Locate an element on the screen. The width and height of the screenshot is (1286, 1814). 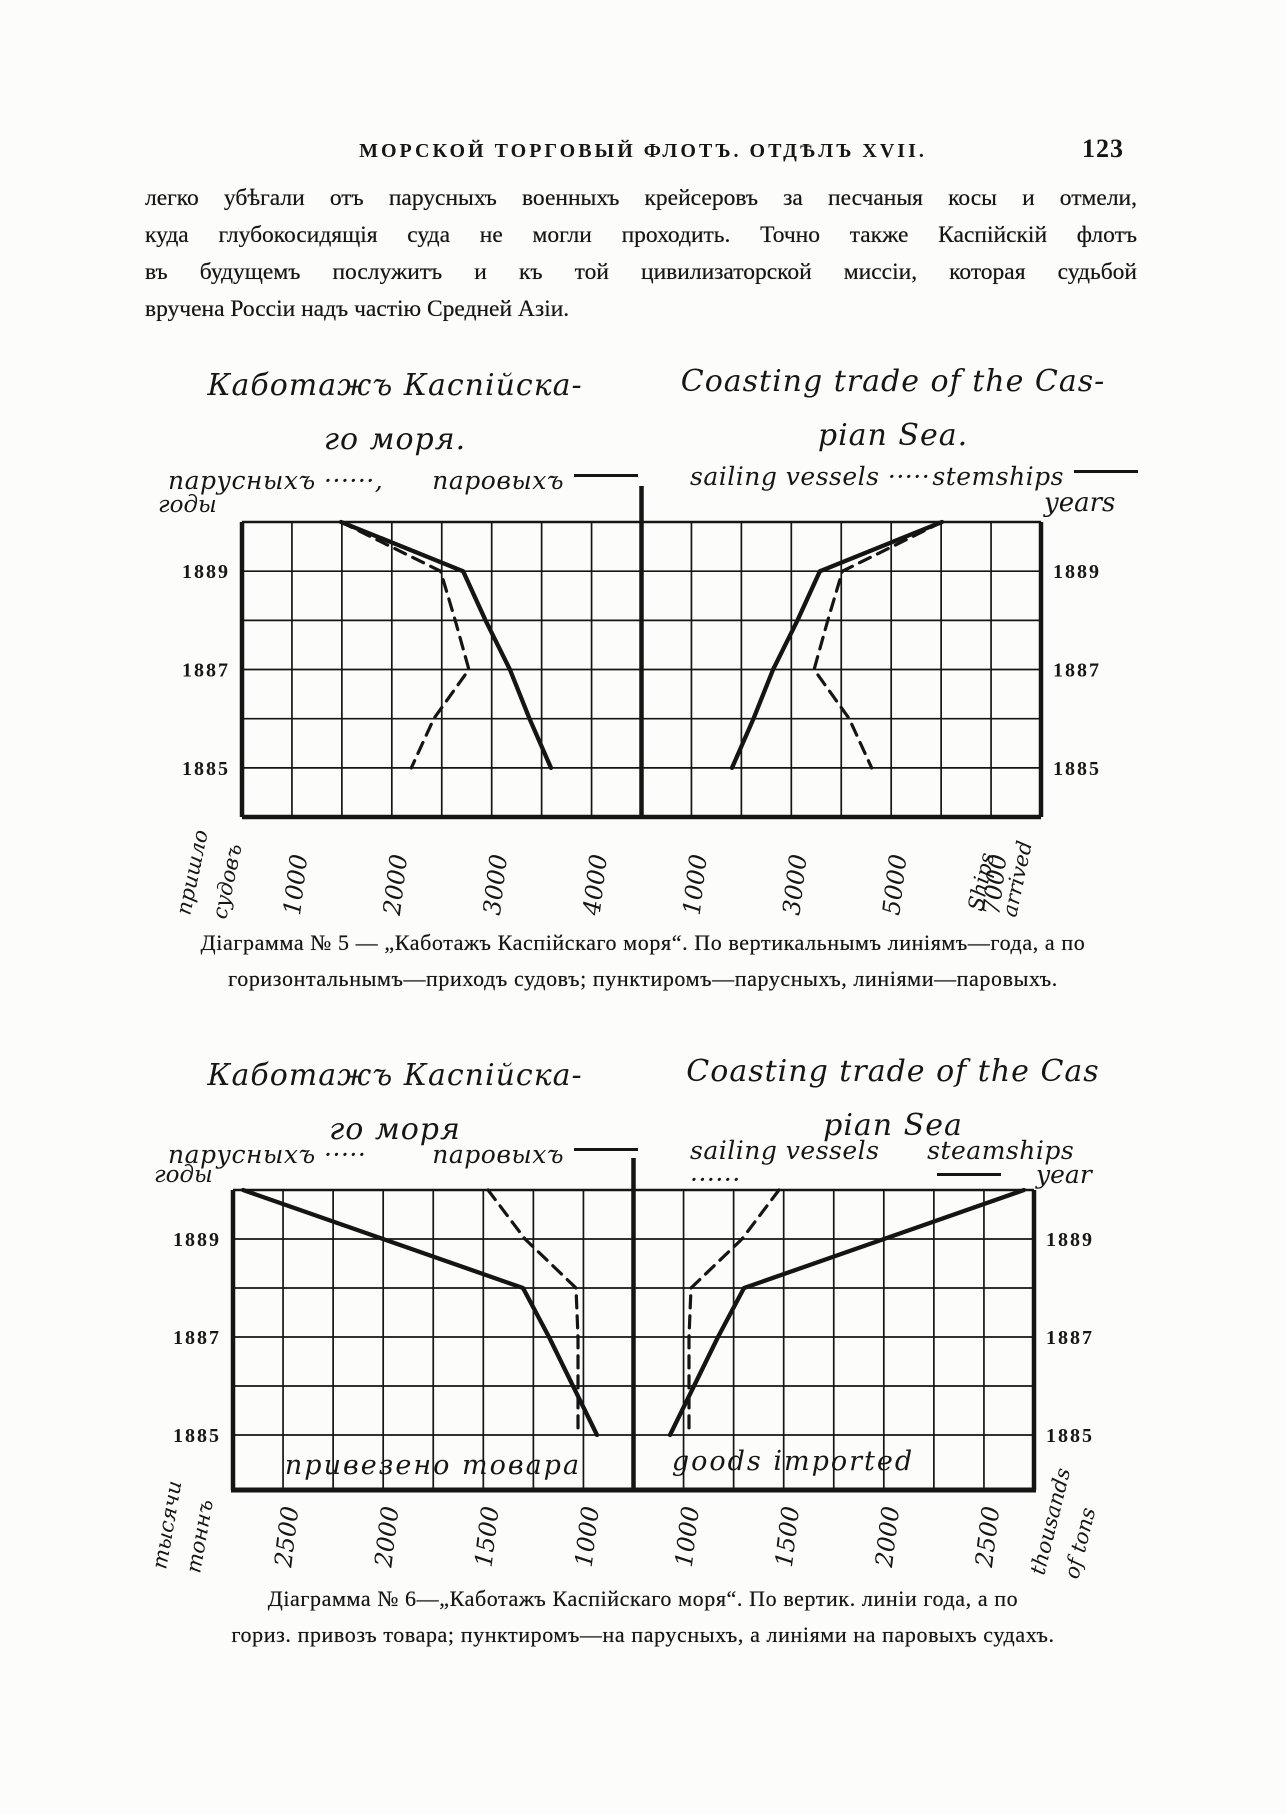
diagram6-corner-label-left-word2: тоннъ is located at coordinates (199, 1536).